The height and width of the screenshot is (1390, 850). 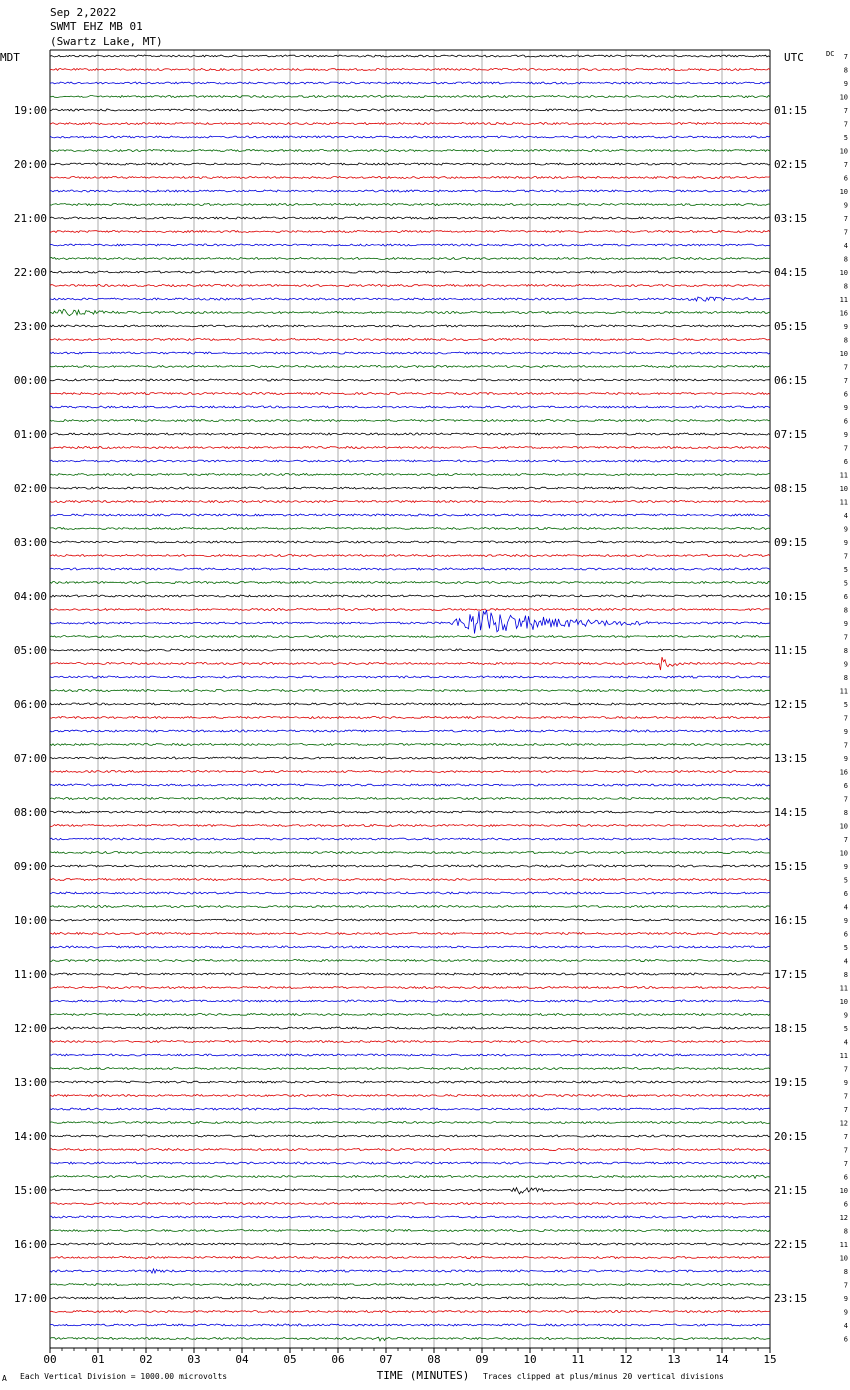 What do you see at coordinates (844, 273) in the screenshot?
I see `dc-value-17: 10` at bounding box center [844, 273].